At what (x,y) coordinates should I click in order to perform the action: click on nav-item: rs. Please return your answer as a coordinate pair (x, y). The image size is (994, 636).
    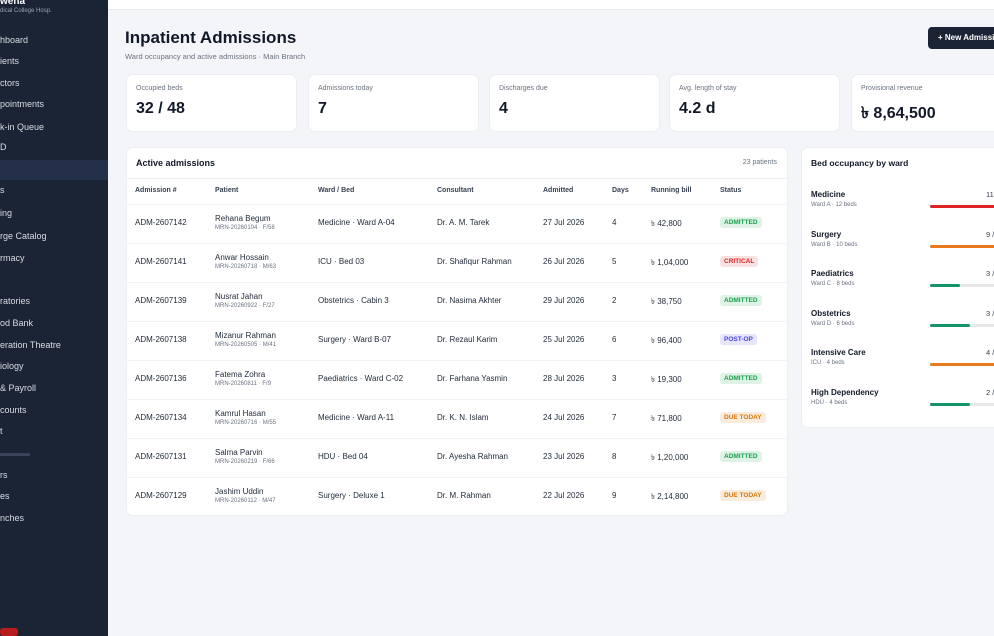
    Looking at the image, I should click on (4, 475).